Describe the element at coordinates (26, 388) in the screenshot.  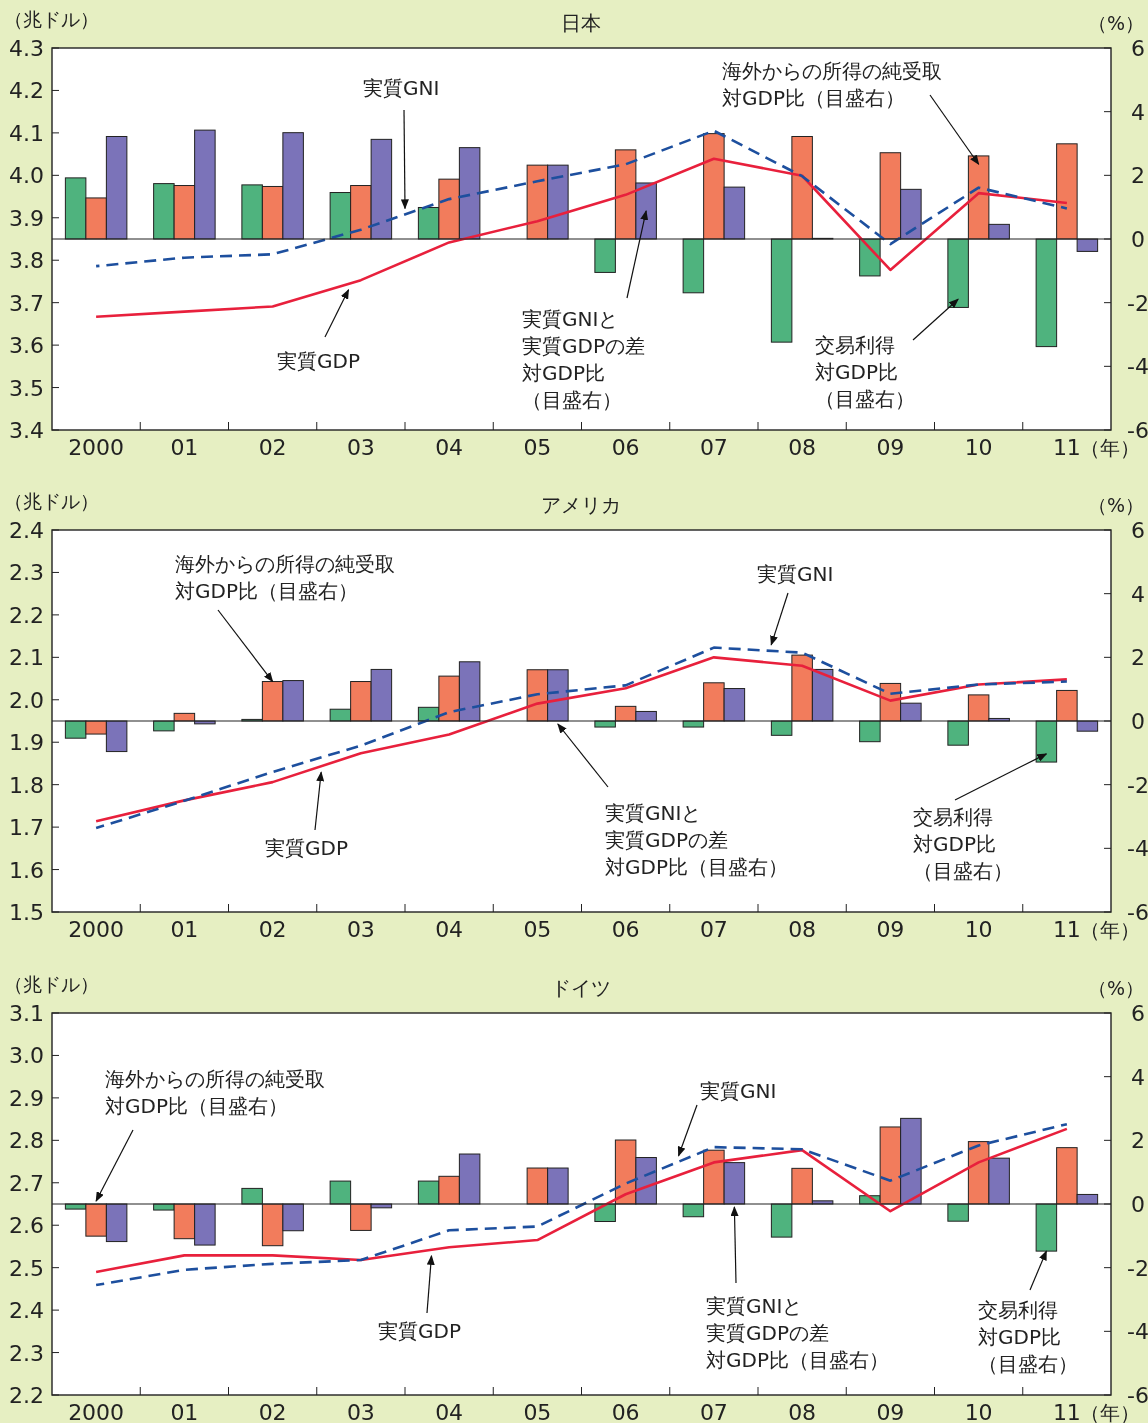
I see `y-tick-label: 3.5` at that location.